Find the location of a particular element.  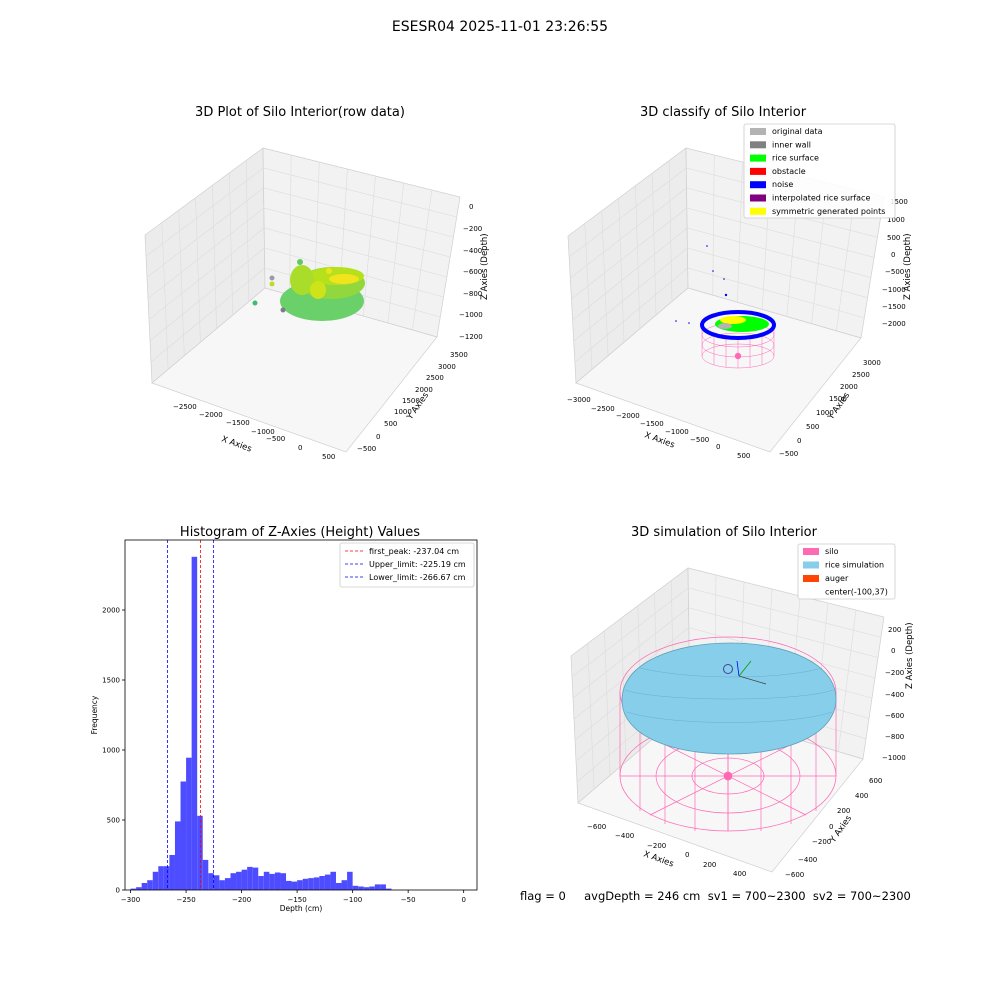

histogram-bars is located at coordinates (261, 723).